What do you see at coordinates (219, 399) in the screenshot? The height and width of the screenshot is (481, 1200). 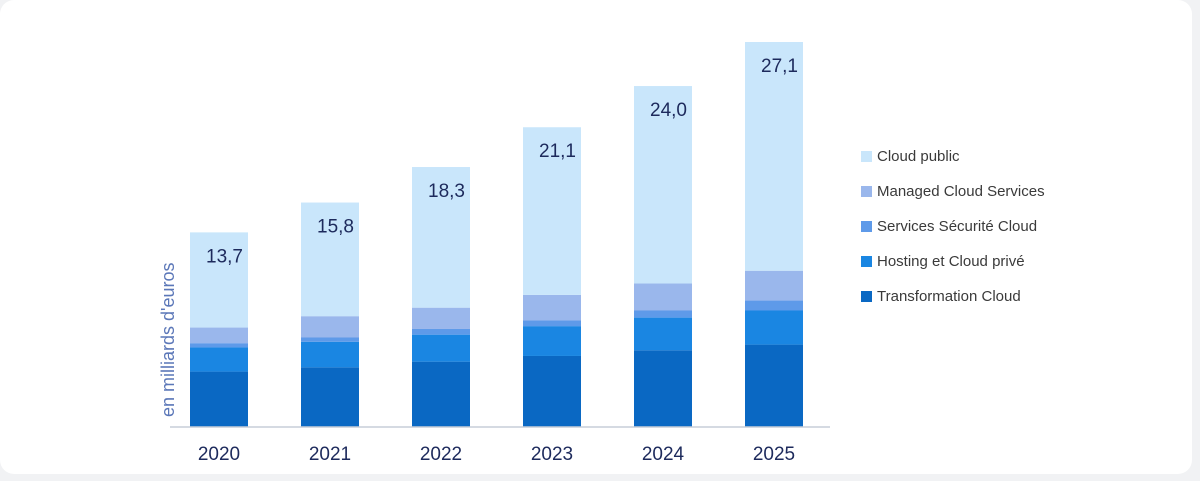 I see `bar-2020-transformation-cloud` at bounding box center [219, 399].